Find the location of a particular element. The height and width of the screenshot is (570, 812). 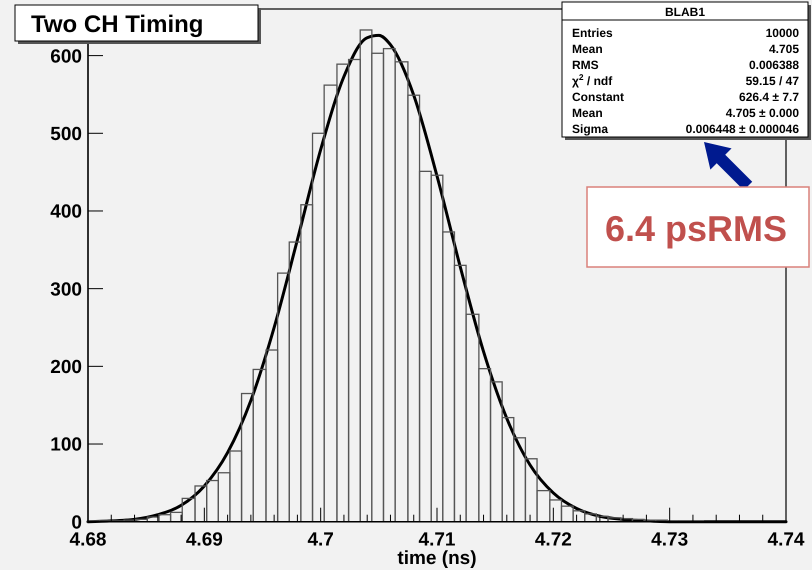

text: Sigma 0.006448 ± 0.000046 is located at coordinates (685, 129).